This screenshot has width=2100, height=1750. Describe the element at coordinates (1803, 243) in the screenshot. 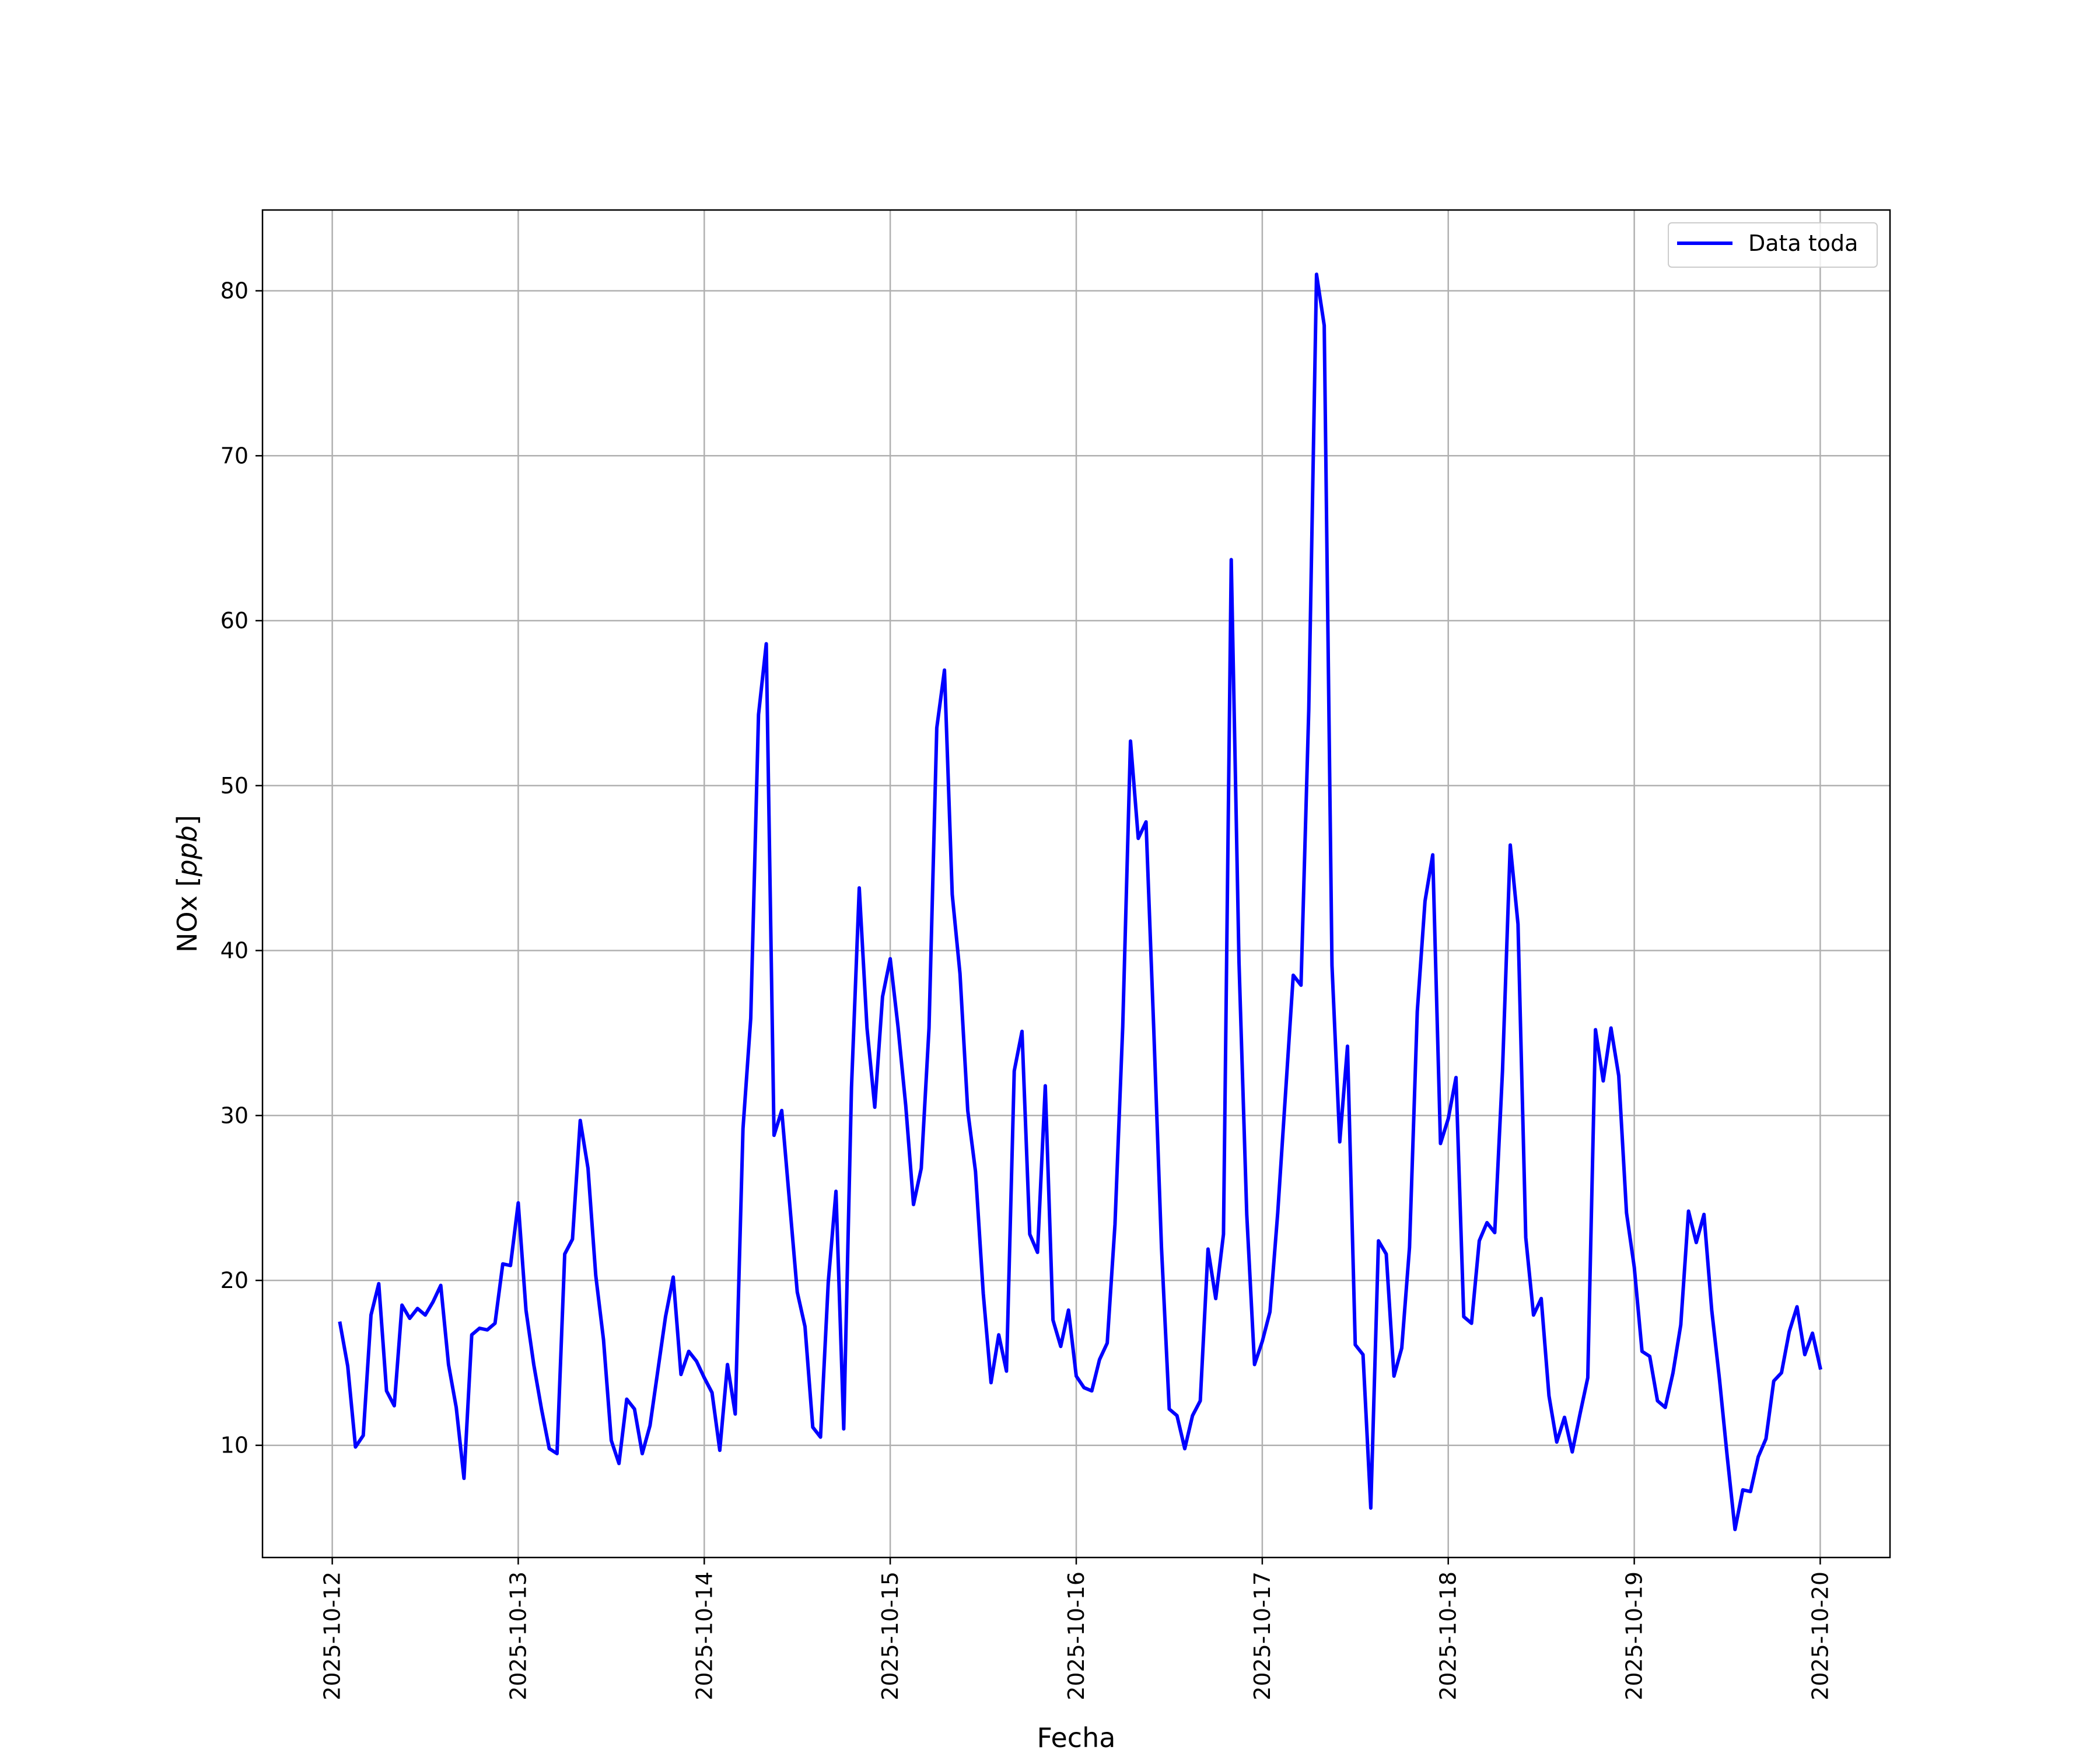

I see `legend-label-data-toda: Data toda` at that location.